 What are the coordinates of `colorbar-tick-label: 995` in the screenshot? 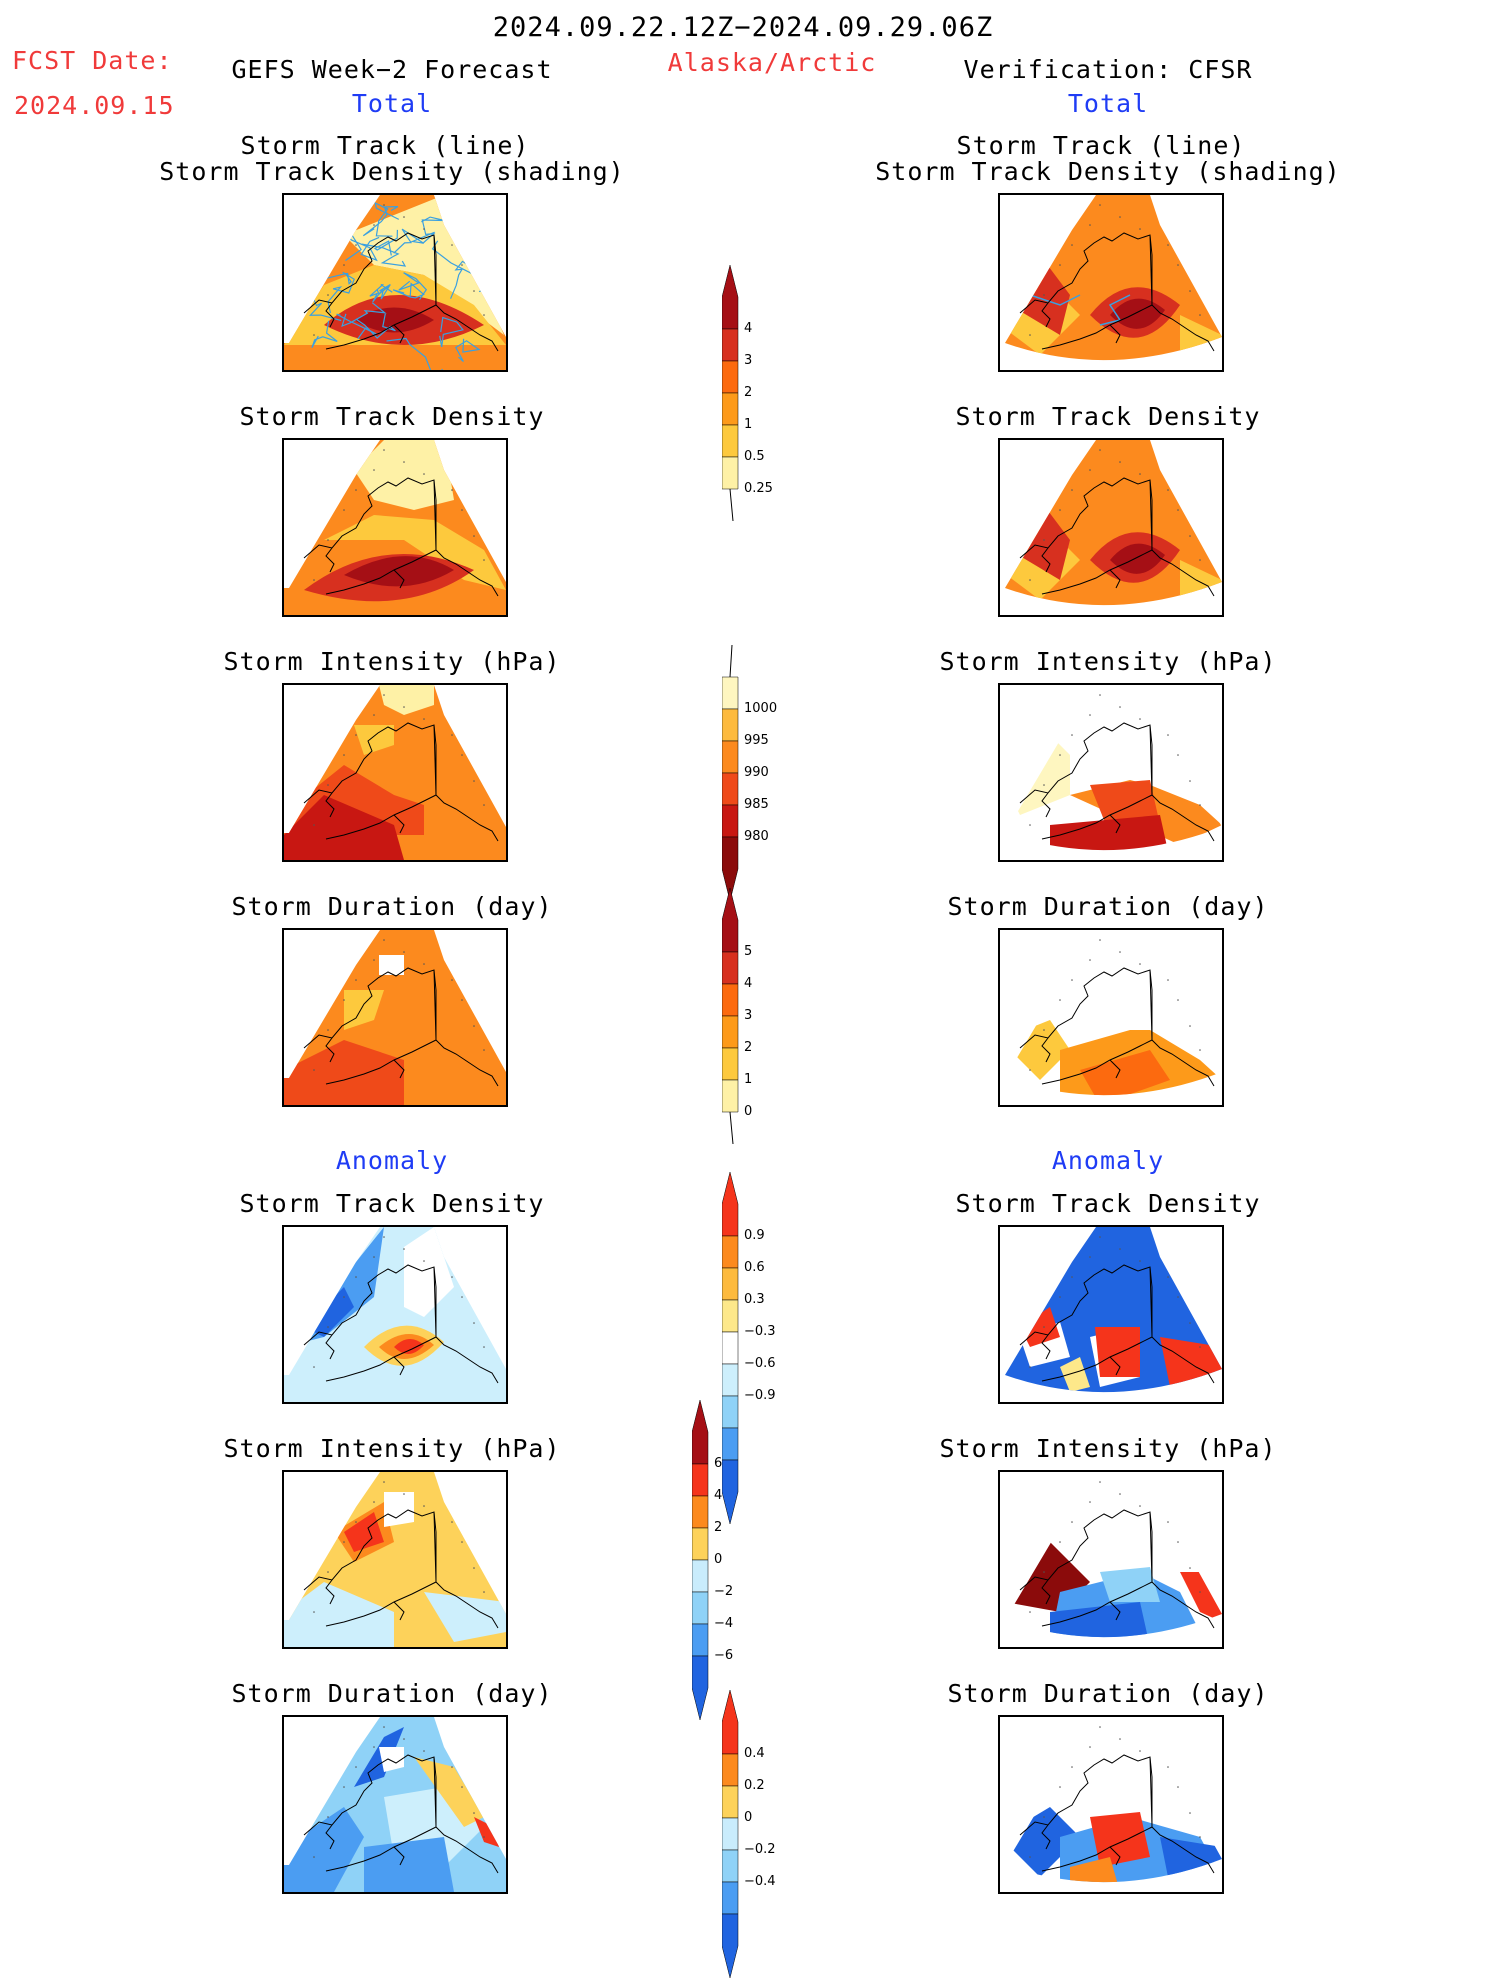 It's located at (756, 740).